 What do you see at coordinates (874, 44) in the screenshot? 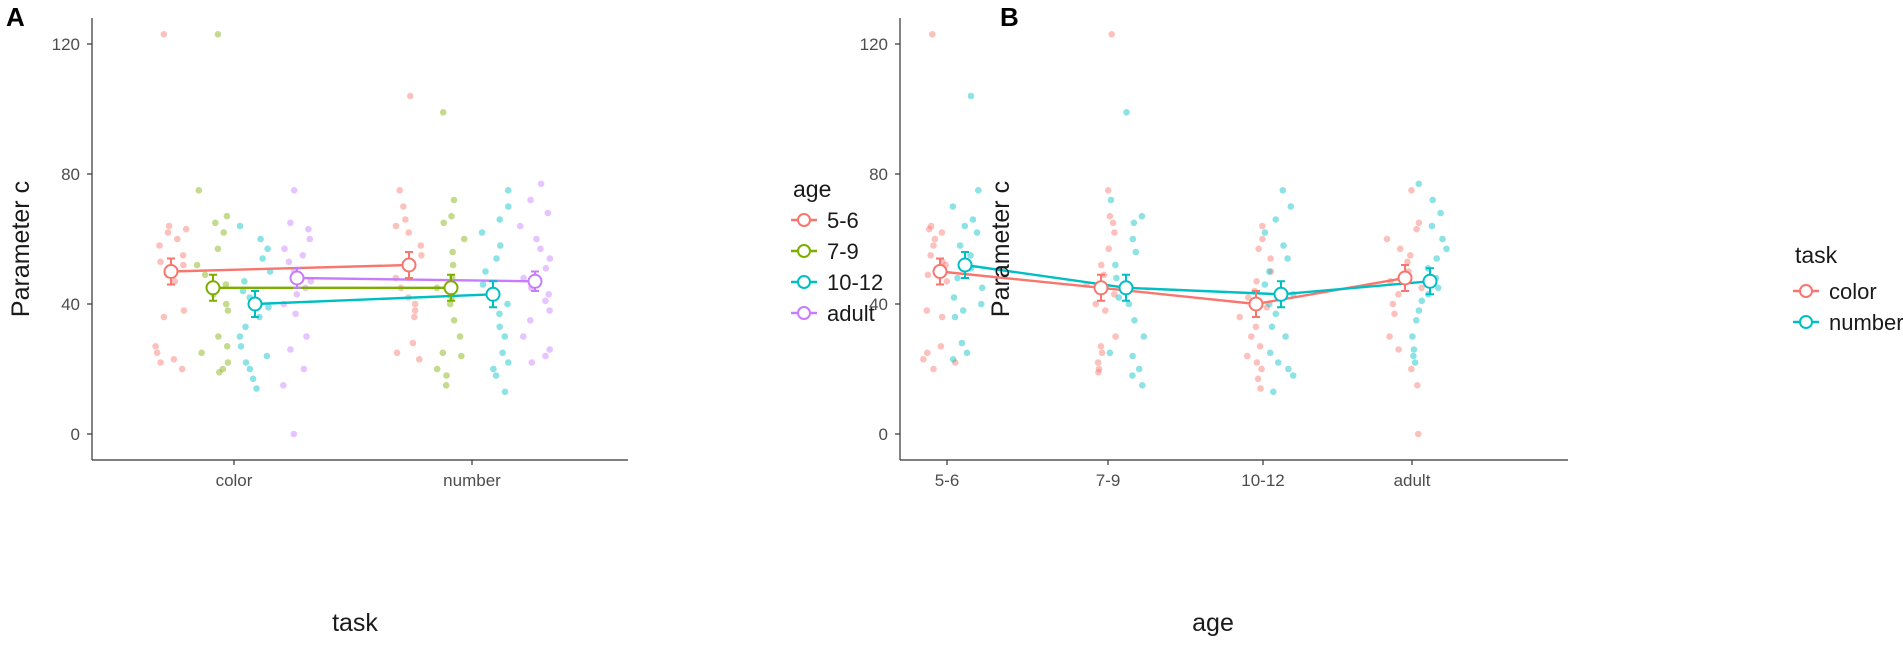
I see `b-y-tick-label: 120` at bounding box center [874, 44].